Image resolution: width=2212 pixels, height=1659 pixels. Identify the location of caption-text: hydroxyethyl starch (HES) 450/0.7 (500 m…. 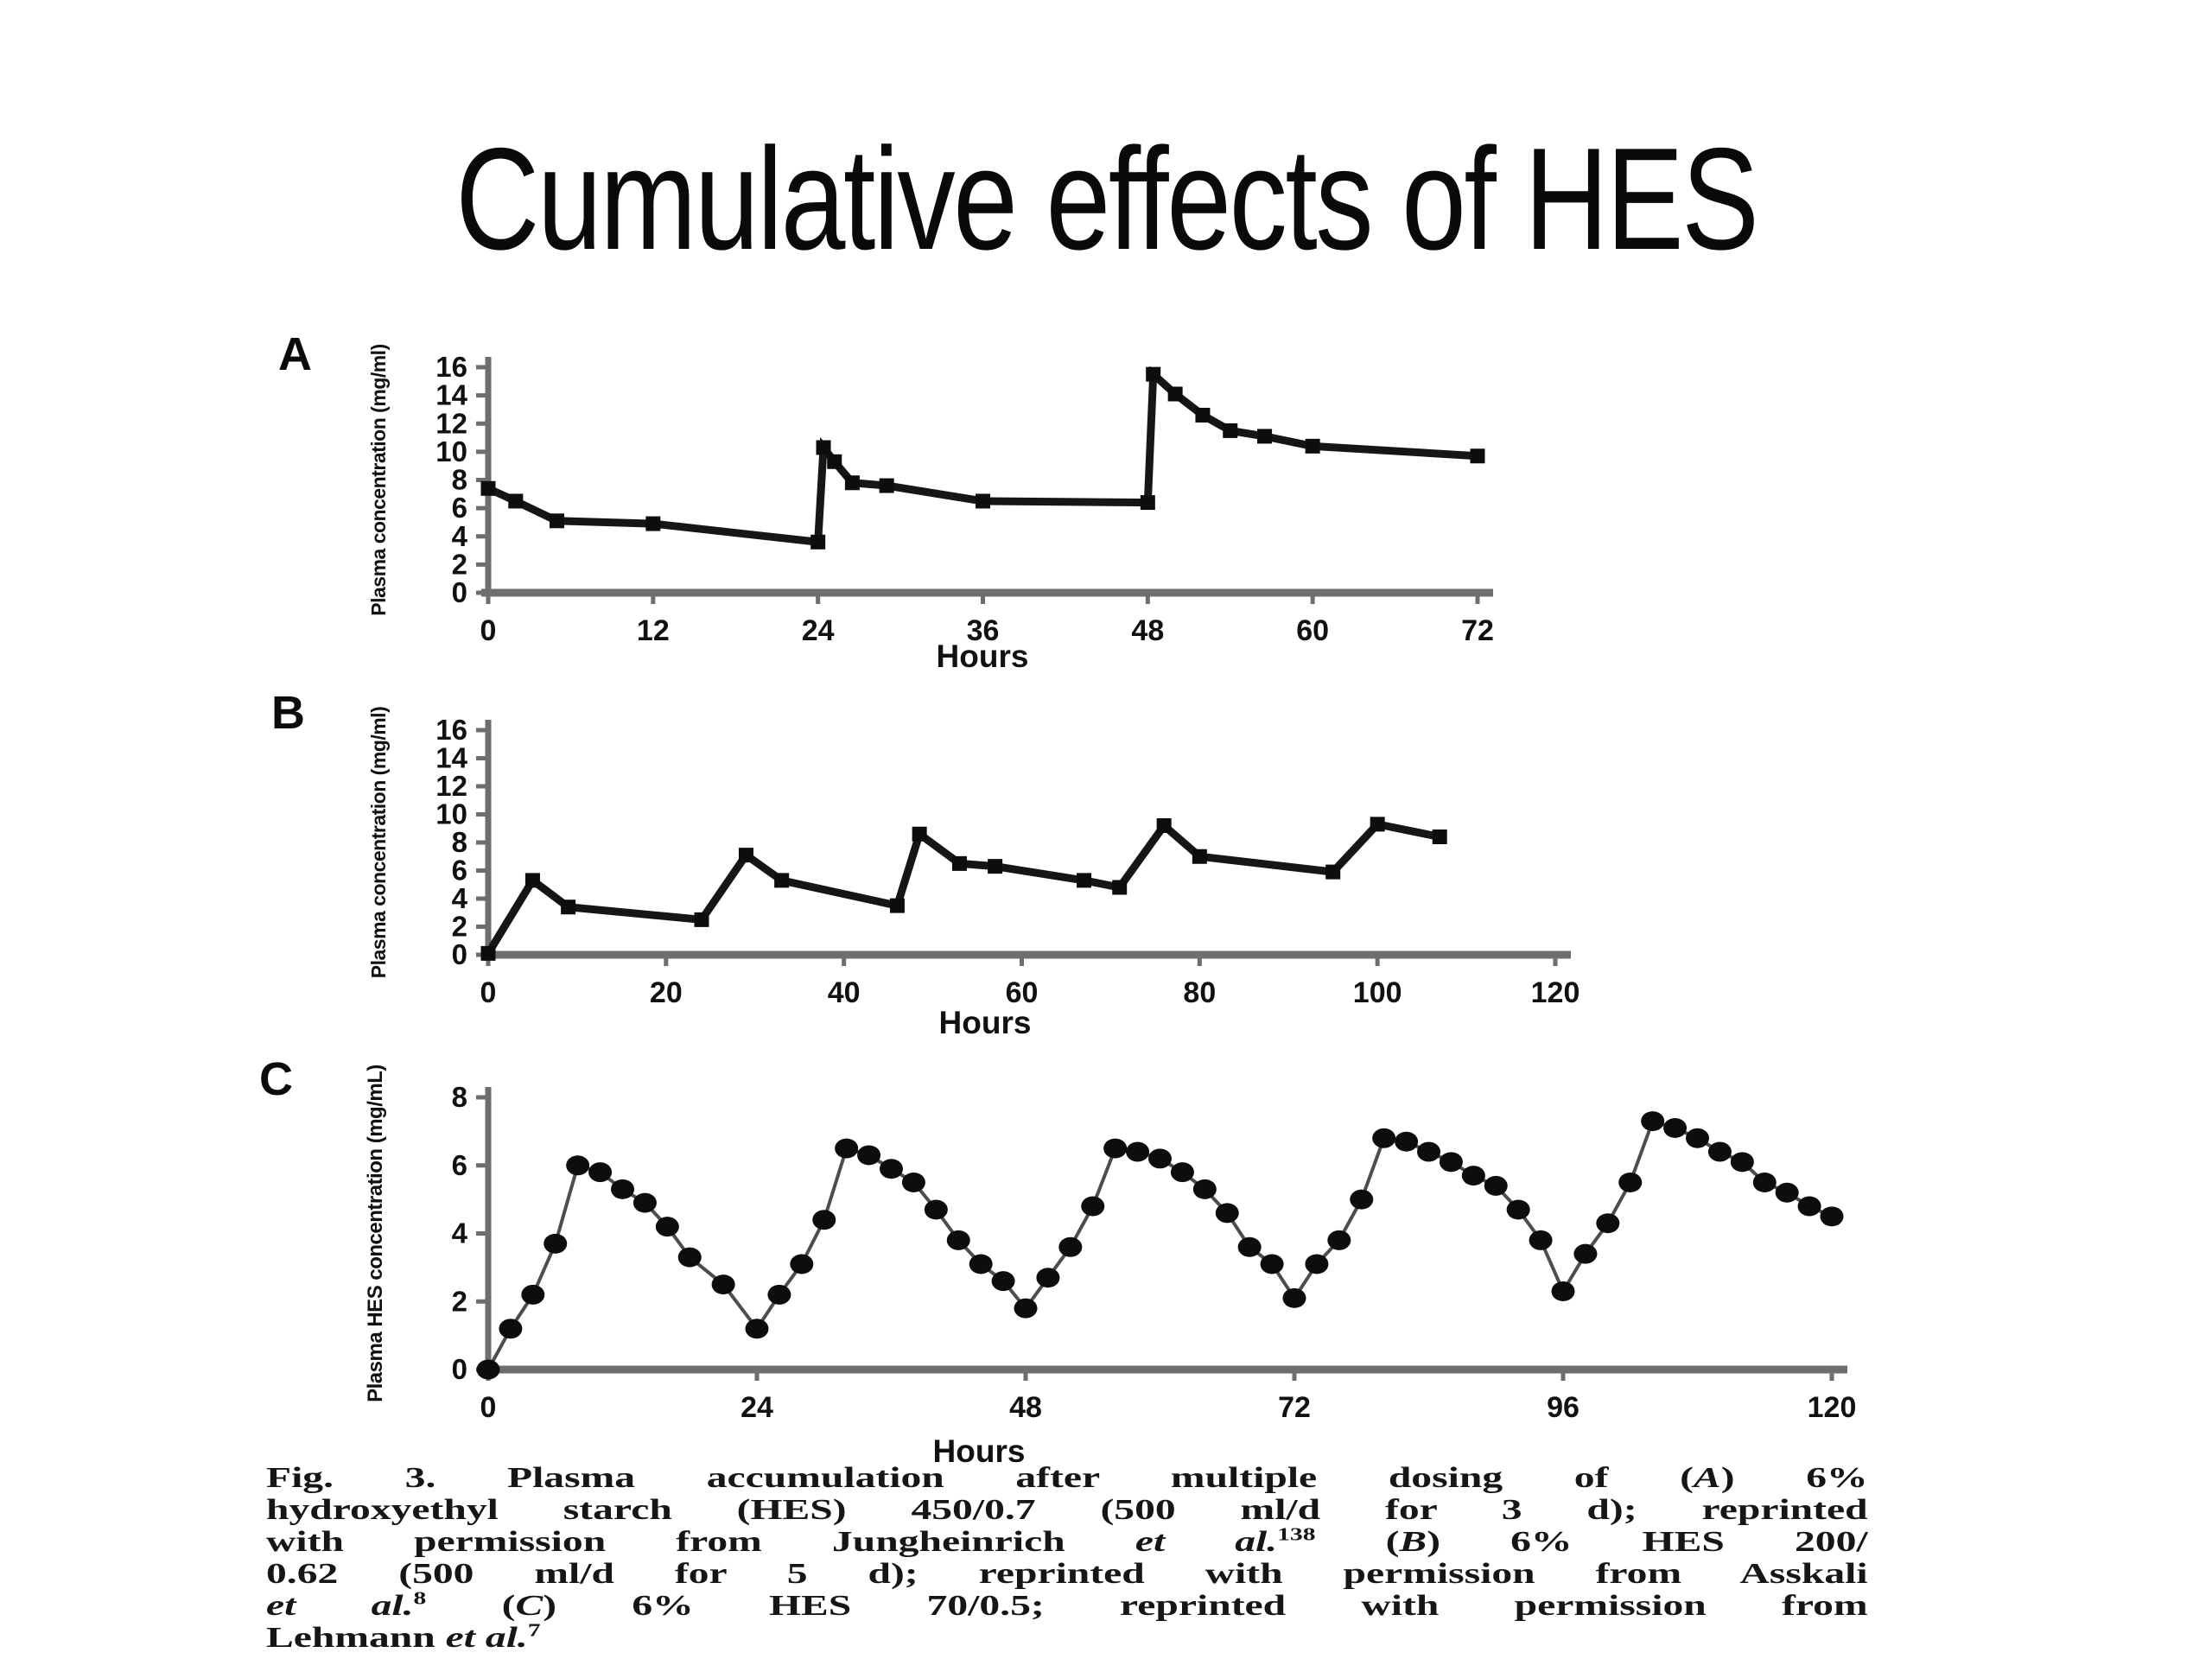
(1067, 1510).